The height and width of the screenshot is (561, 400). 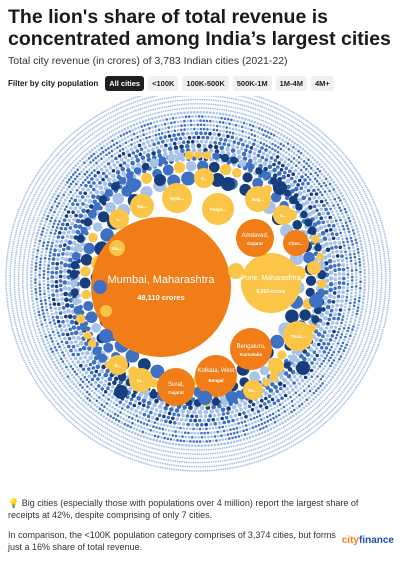 I want to click on filter-500k-1m: 500K-1M, so click(x=252, y=83).